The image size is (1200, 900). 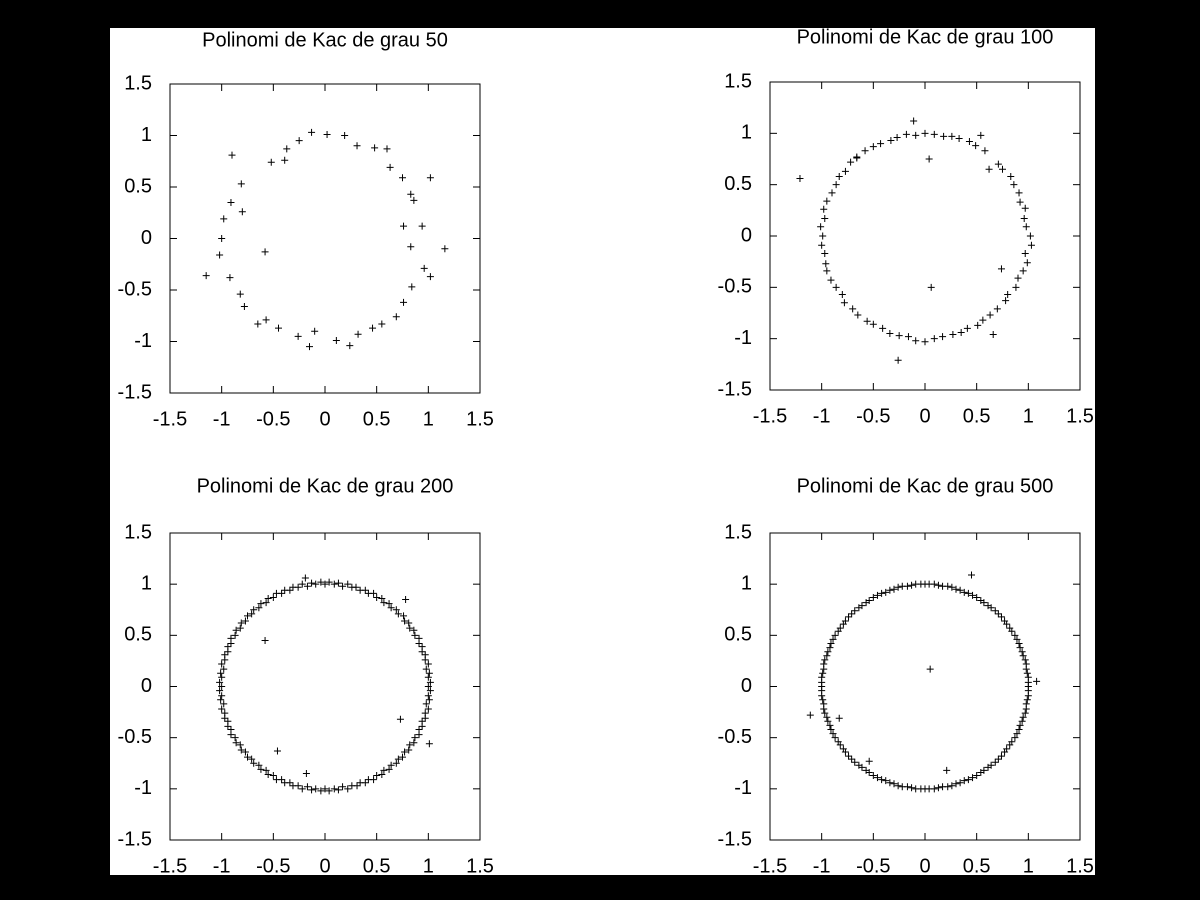 What do you see at coordinates (480, 866) in the screenshot?
I see `x-tick-label: 1.5` at bounding box center [480, 866].